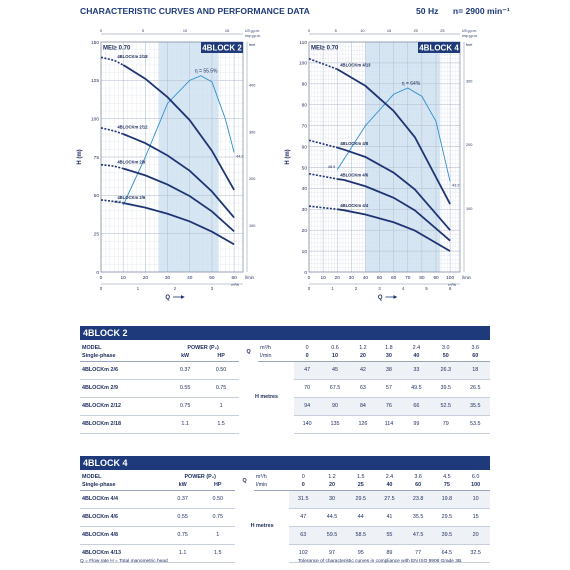 Image resolution: width=570 pixels, height=570 pixels. I want to click on head-value: 35.5, so click(418, 517).